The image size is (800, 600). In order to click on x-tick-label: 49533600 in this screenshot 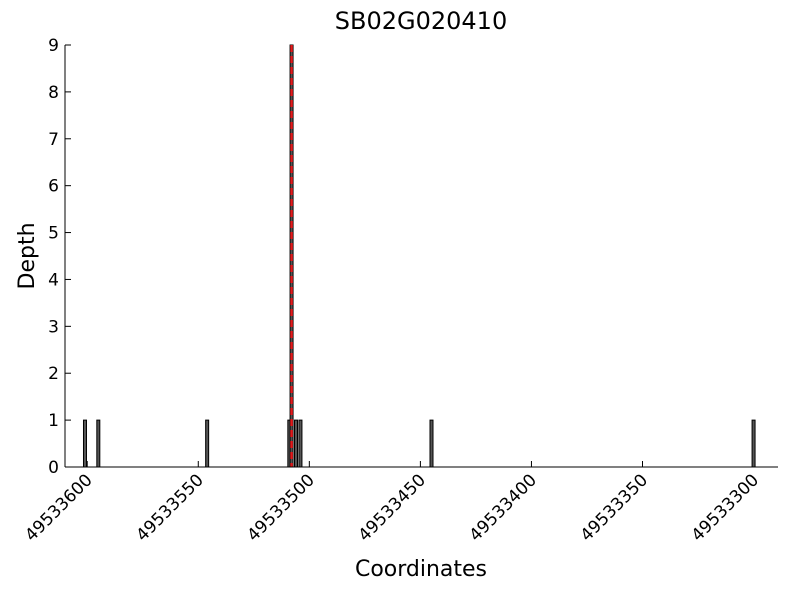, I will do `click(58, 507)`.